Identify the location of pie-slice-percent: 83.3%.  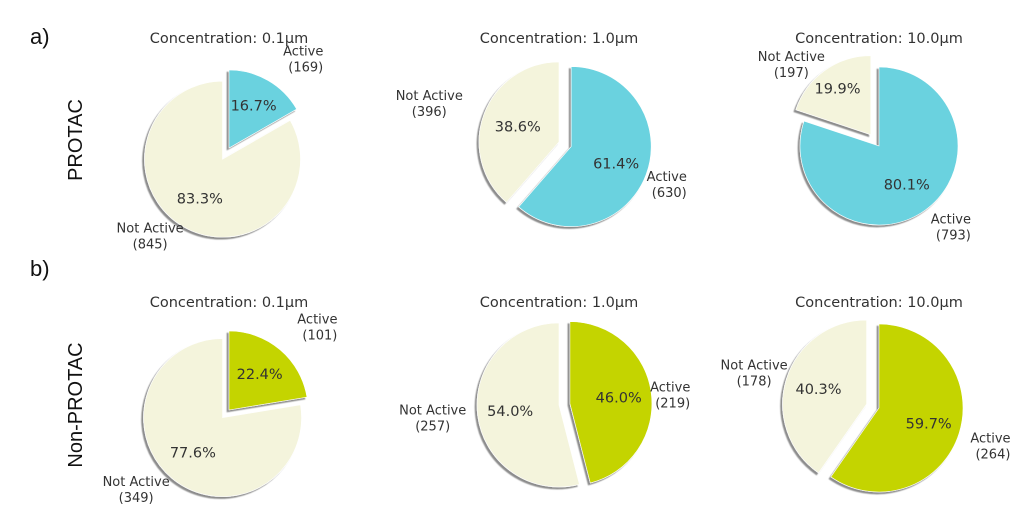
(200, 199).